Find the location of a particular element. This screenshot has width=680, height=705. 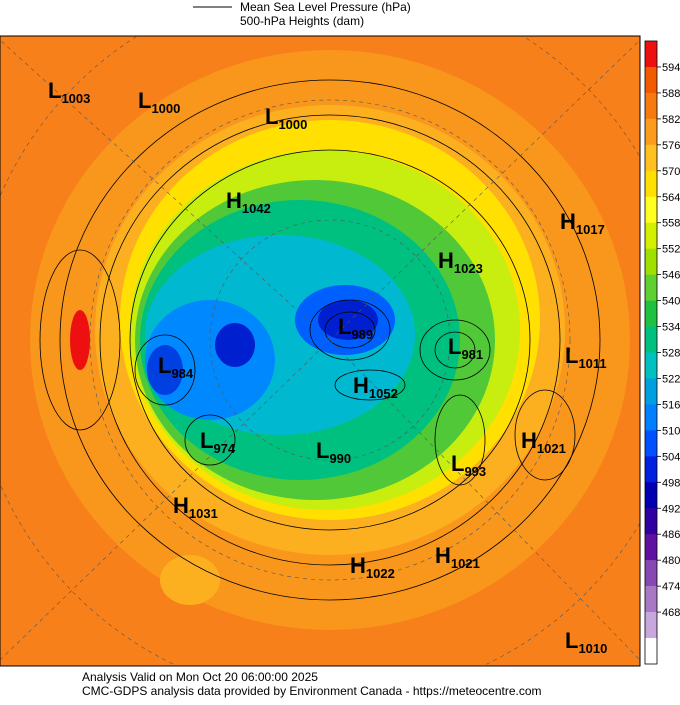

center-pressure: 1052 is located at coordinates (383, 393).